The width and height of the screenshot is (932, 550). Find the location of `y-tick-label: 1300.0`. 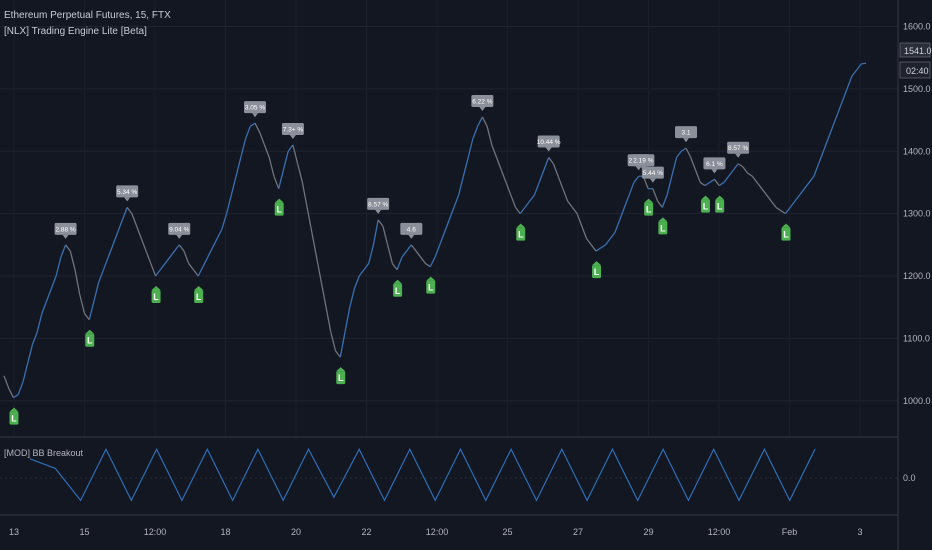

y-tick-label: 1300.0 is located at coordinates (917, 214).